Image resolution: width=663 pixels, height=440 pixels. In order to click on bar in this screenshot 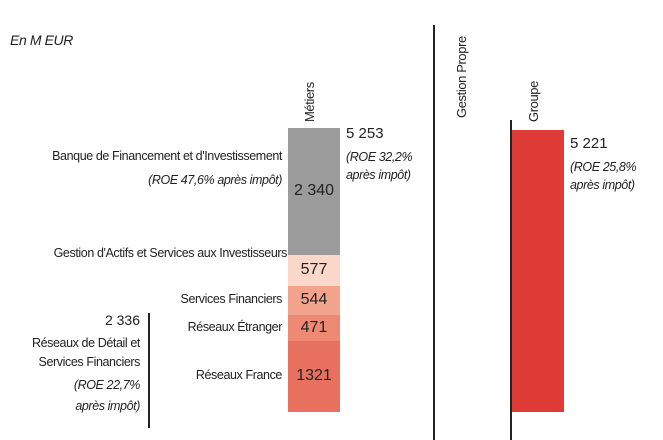, I will do `click(538, 270)`.